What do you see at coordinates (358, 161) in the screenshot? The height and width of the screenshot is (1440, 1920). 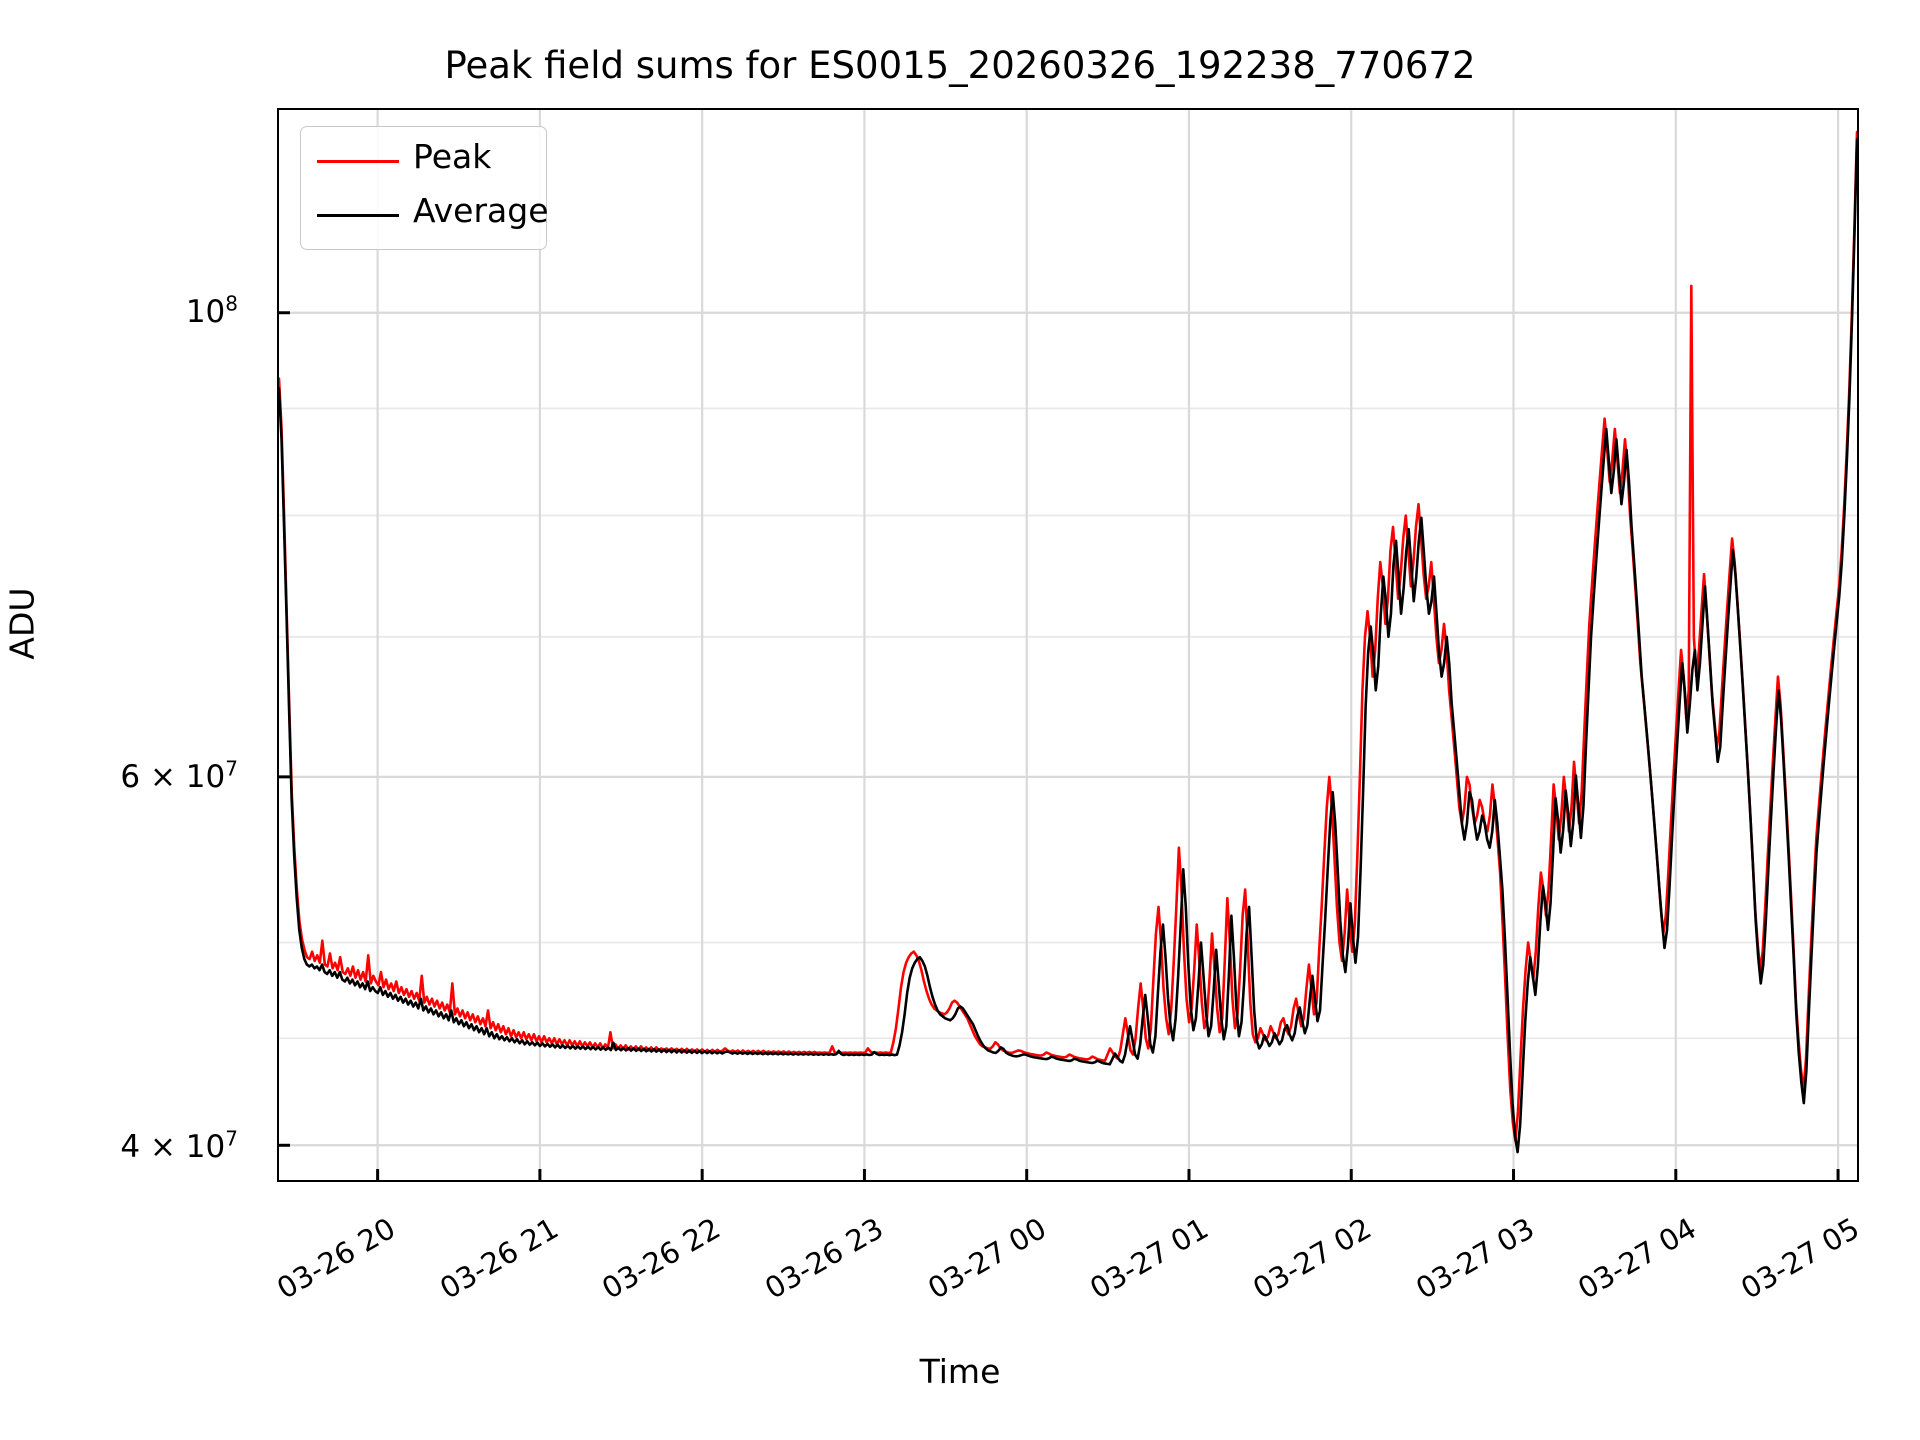 I see `legend-swatch-peak` at bounding box center [358, 161].